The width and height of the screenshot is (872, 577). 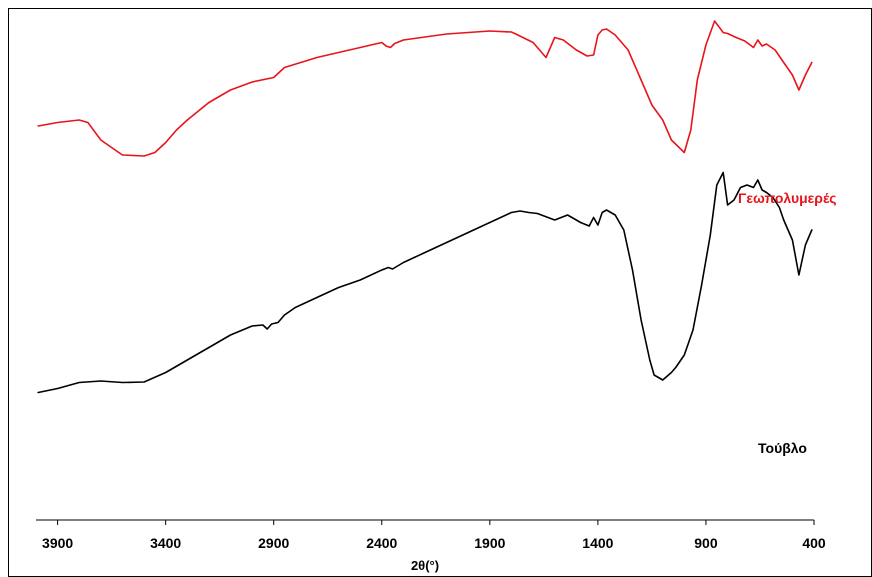 I want to click on x-tick-label: 400, so click(x=814, y=543).